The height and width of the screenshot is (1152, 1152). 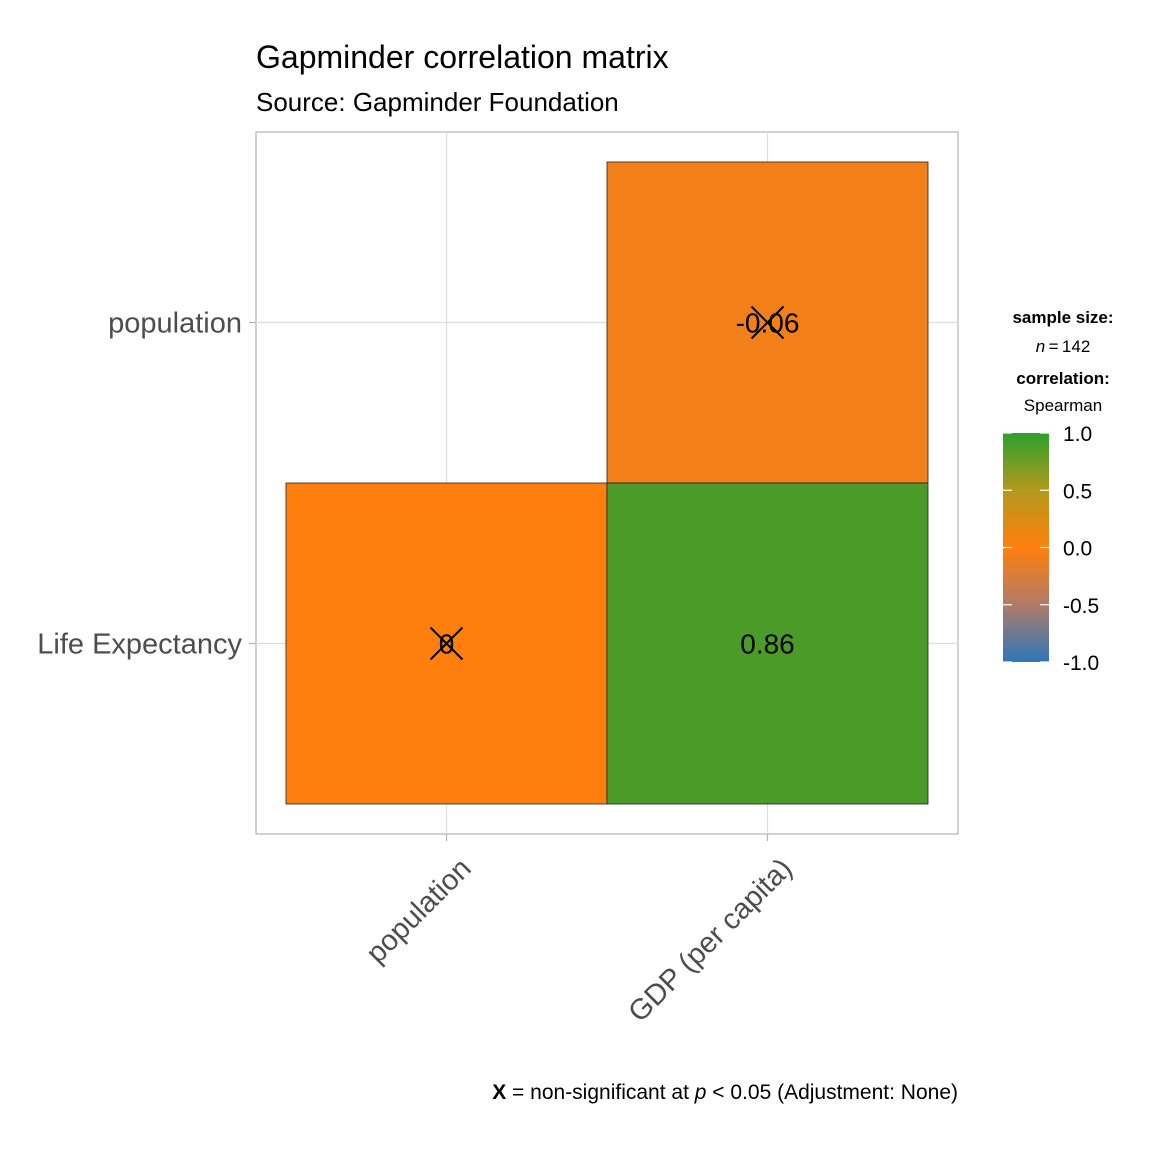 I want to click on legend-tick-label: -1.0, so click(x=1081, y=663).